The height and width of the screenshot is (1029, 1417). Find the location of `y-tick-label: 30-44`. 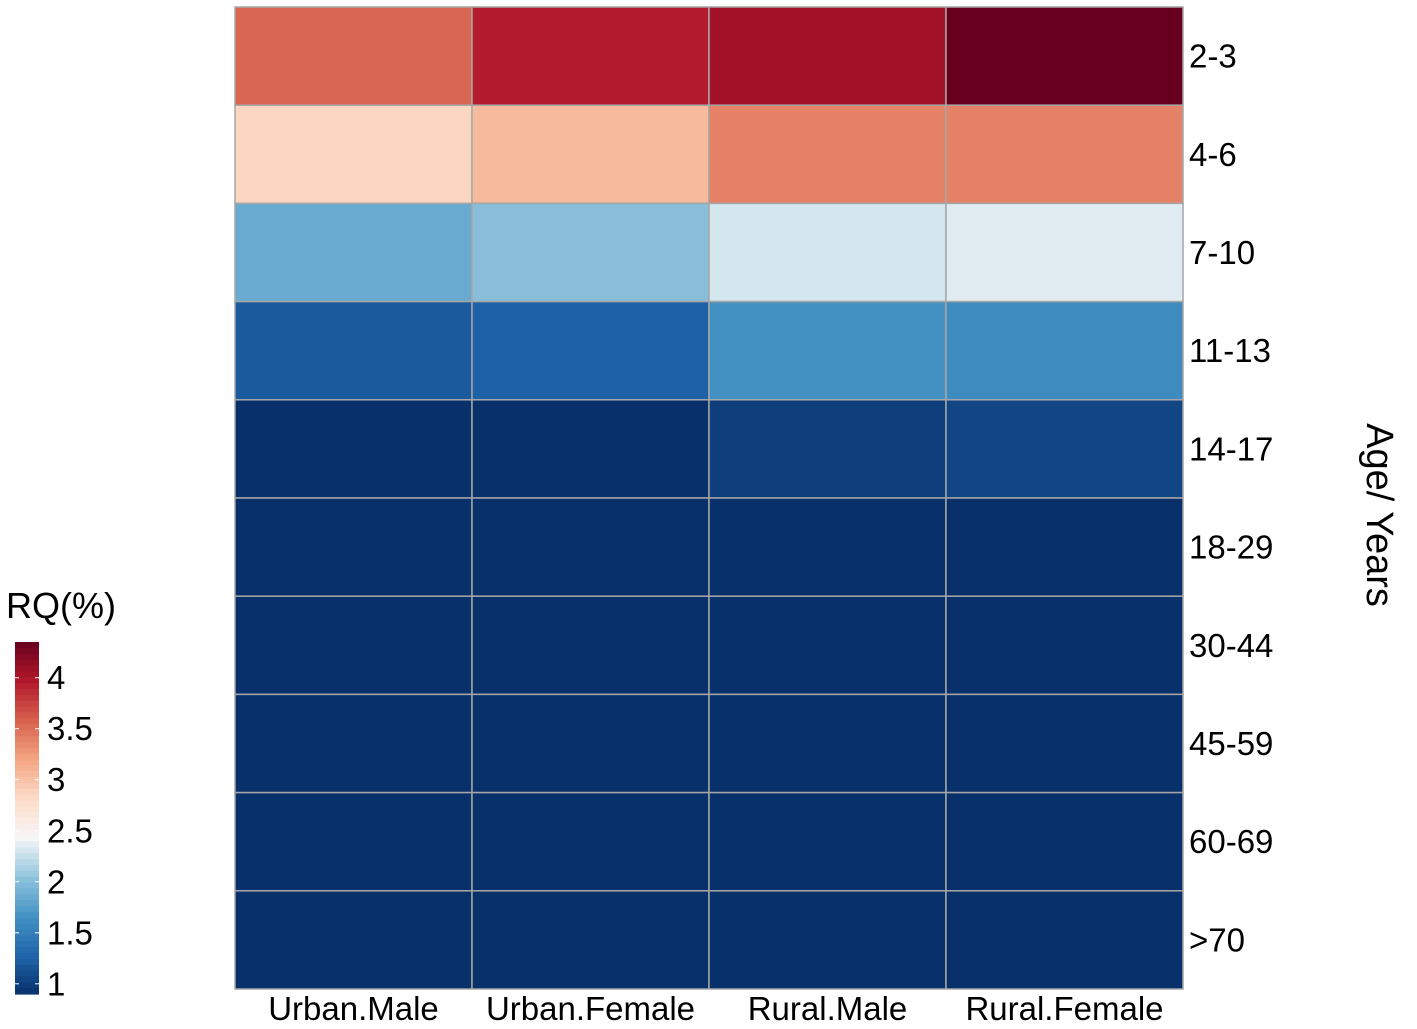

y-tick-label: 30-44 is located at coordinates (1231, 645).